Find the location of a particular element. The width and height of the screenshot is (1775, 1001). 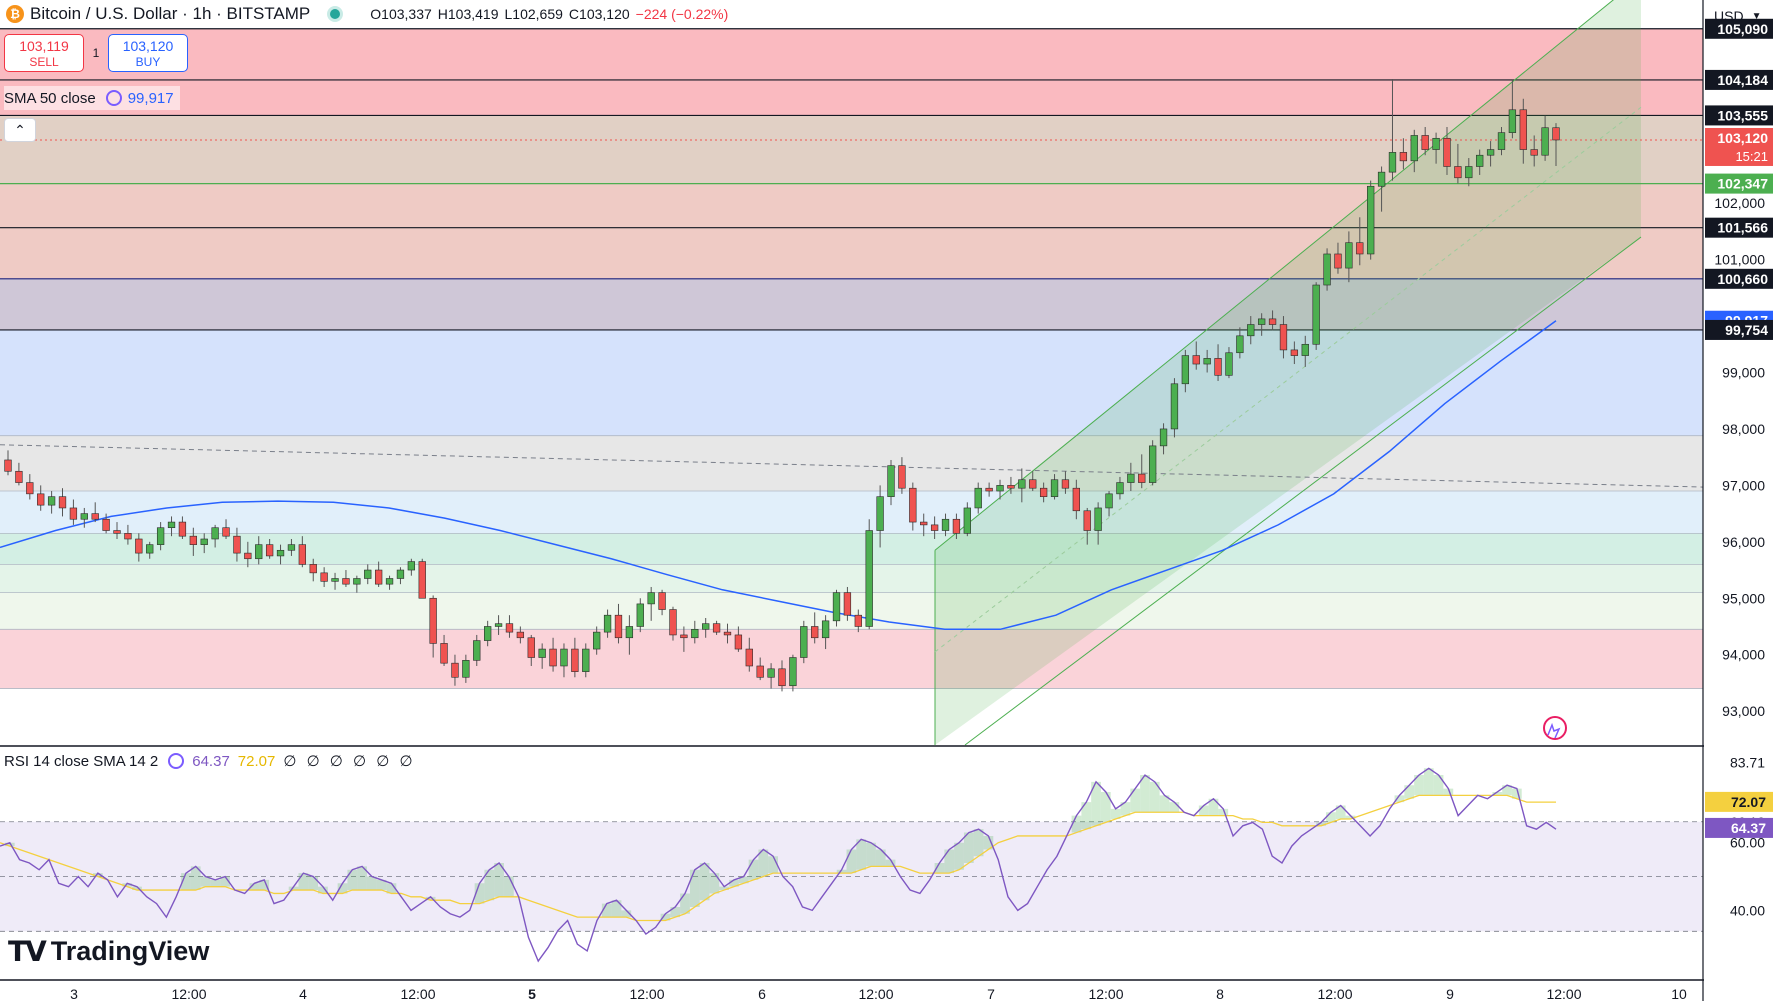

rsi-sma-value: 72.07 is located at coordinates (256, 761).